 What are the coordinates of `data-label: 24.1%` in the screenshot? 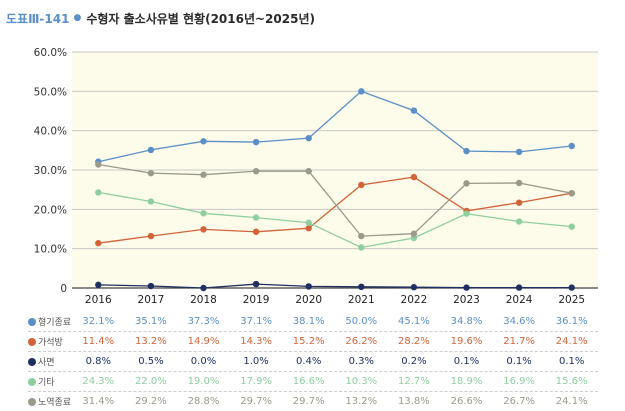 It's located at (571, 341).